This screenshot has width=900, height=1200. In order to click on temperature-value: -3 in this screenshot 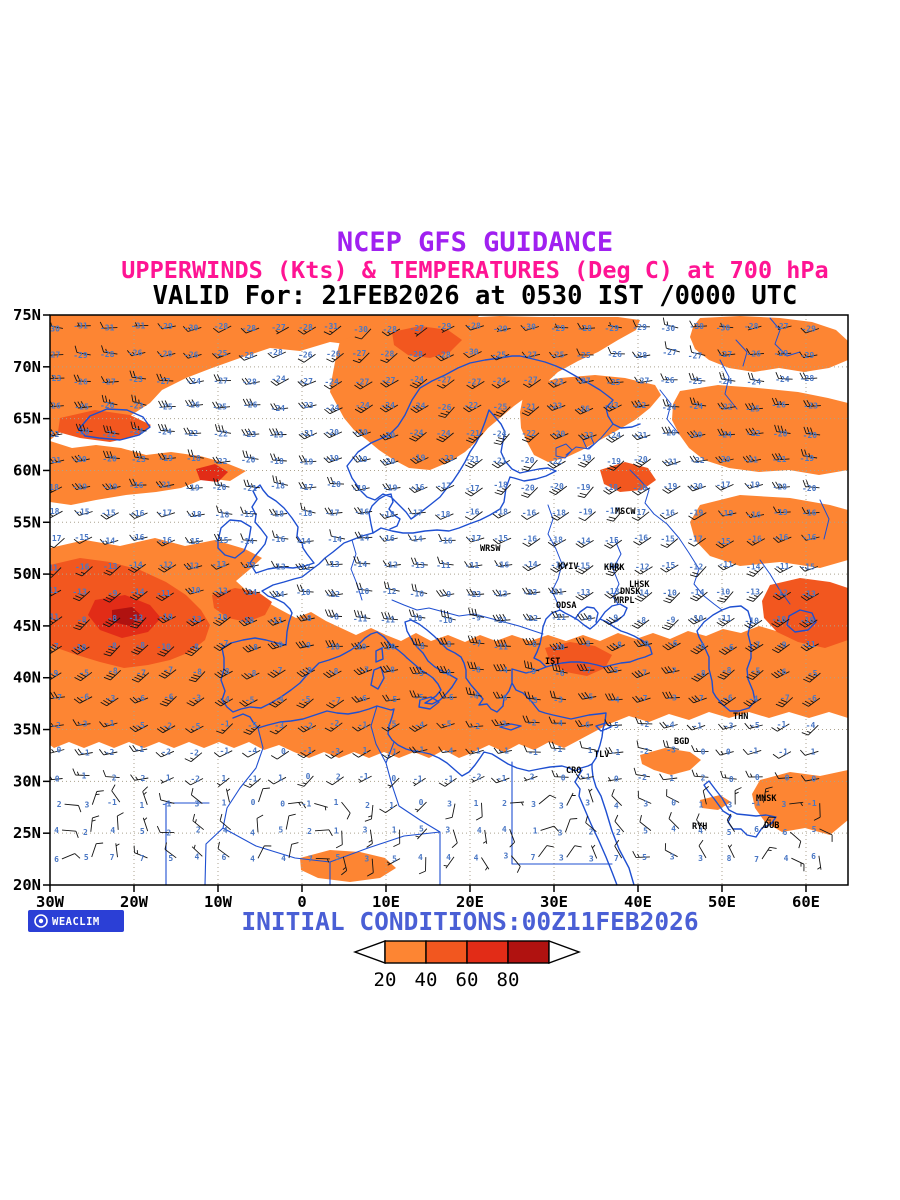, I will do `click(335, 751)`.